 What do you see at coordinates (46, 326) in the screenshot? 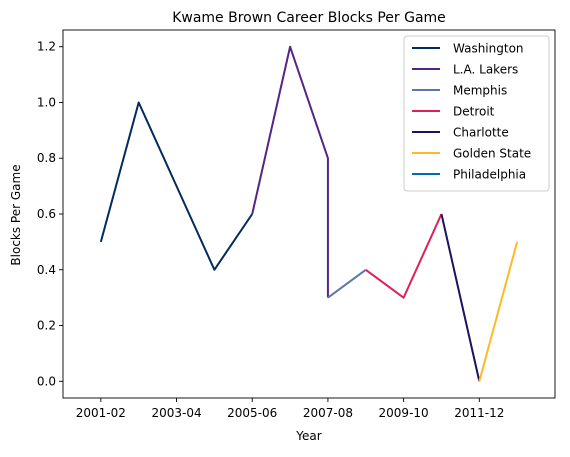
I see `y-tick-label-1: 0.2` at bounding box center [46, 326].